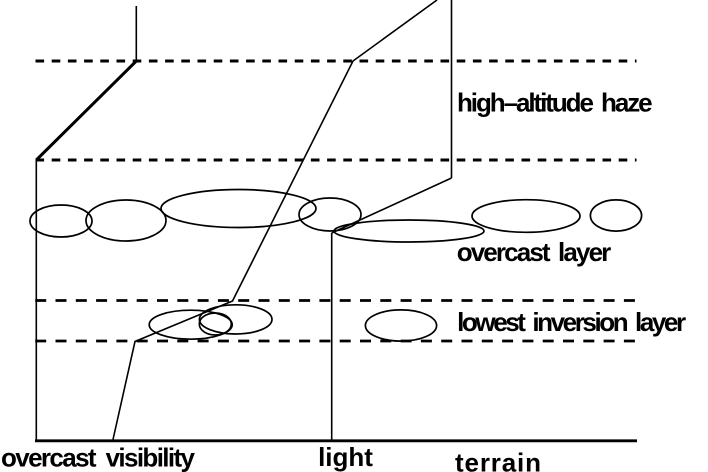 Image resolution: width=708 pixels, height=472 pixels. Describe the element at coordinates (555, 103) in the screenshot. I see `svg-text: high–altitude haze` at that location.